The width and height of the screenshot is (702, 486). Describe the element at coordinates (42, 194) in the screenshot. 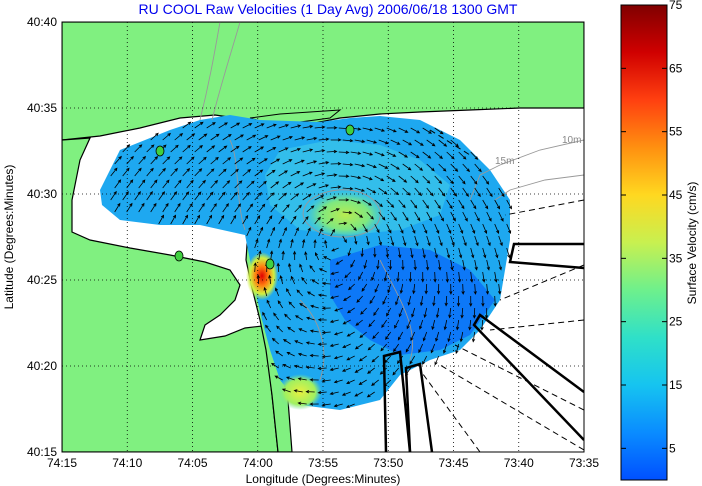

I see `y-tick-label: 40:30` at that location.